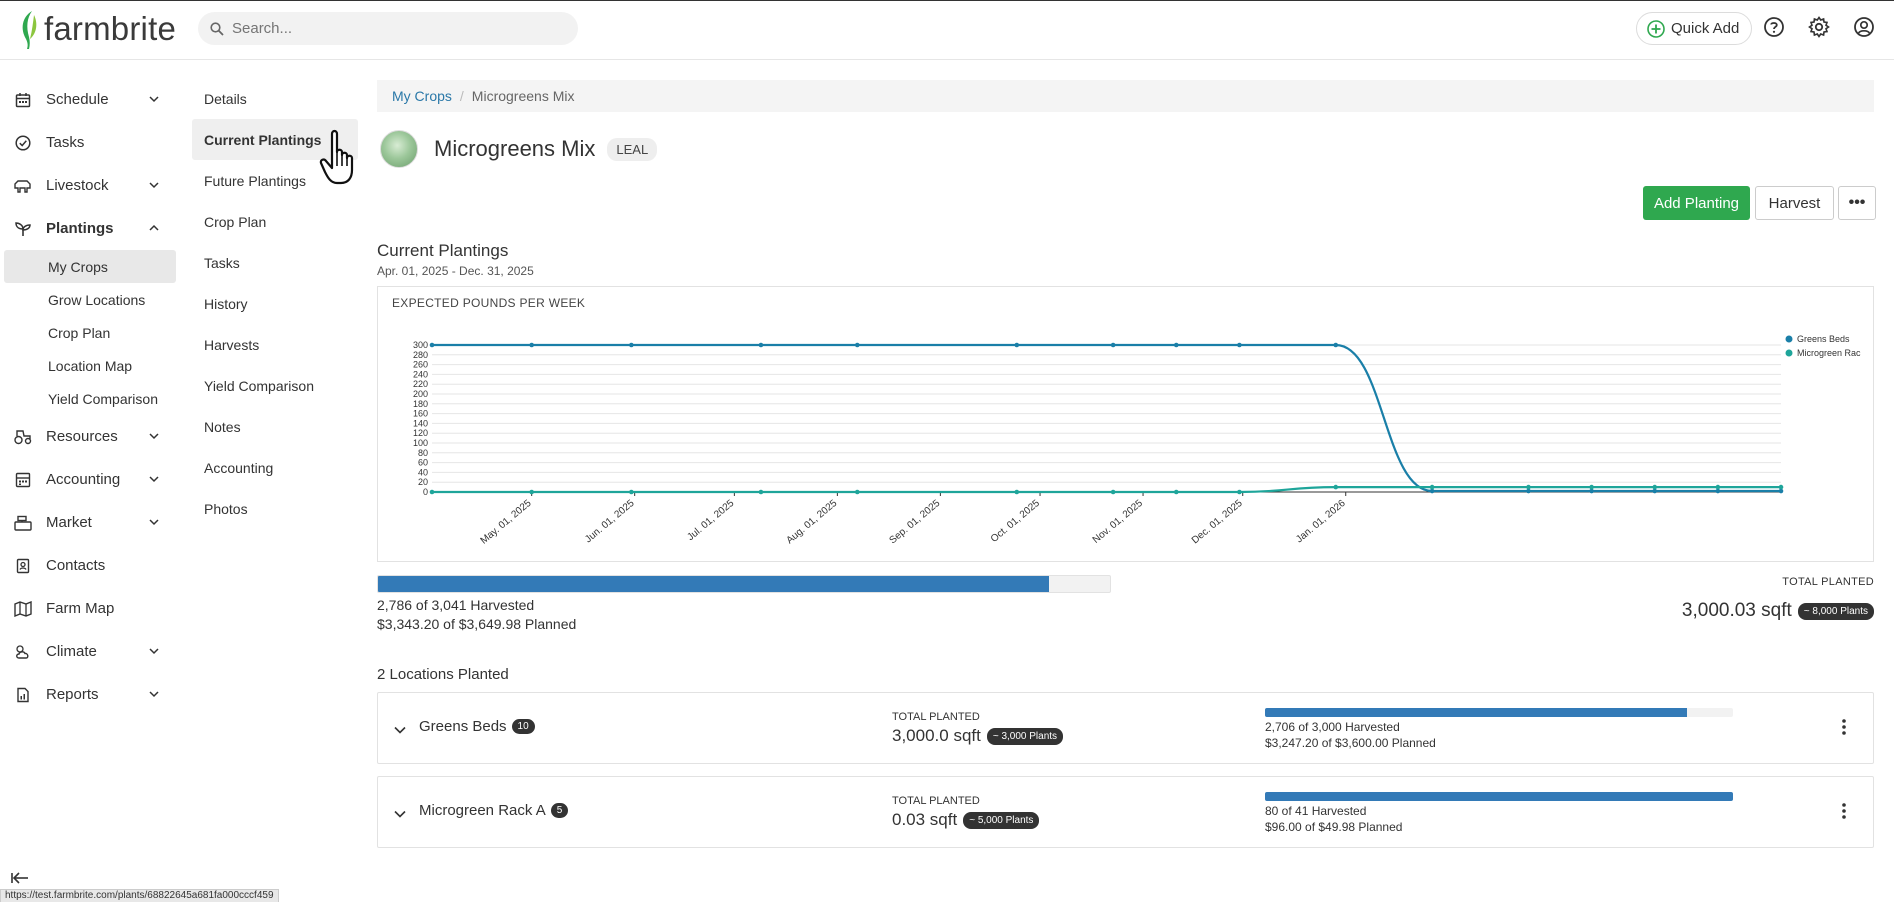  Describe the element at coordinates (97, 29) in the screenshot. I see `farmbrite-logo: farmbrite` at that location.